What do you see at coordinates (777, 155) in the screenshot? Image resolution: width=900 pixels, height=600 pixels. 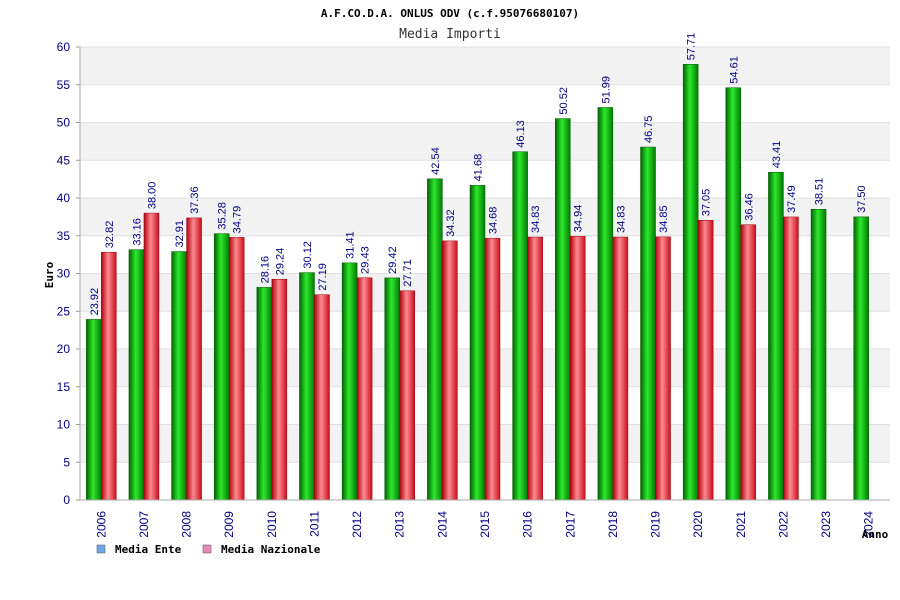 I see `value-label: 43.41` at bounding box center [777, 155].